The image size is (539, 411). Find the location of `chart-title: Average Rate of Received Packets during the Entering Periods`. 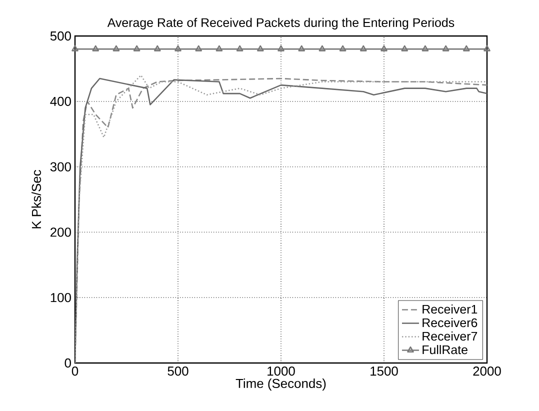

chart-title: Average Rate of Received Packets during the Entering Periods is located at coordinates (280, 24).